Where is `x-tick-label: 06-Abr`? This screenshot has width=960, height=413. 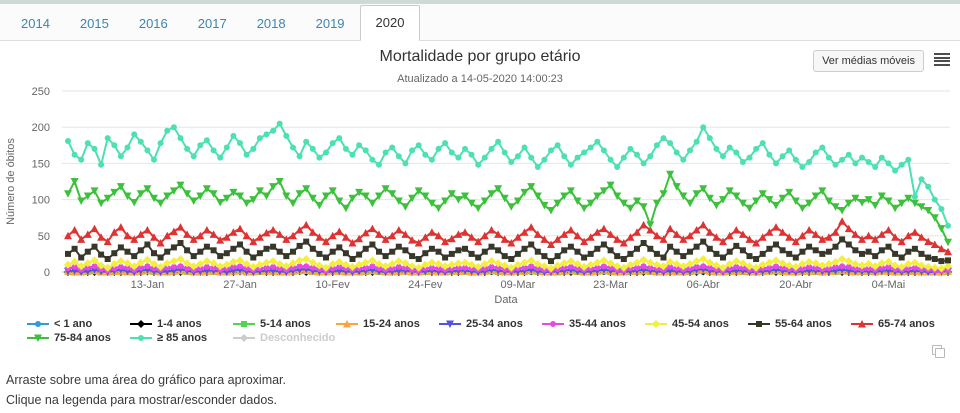
x-tick-label: 06-Abr is located at coordinates (703, 285).